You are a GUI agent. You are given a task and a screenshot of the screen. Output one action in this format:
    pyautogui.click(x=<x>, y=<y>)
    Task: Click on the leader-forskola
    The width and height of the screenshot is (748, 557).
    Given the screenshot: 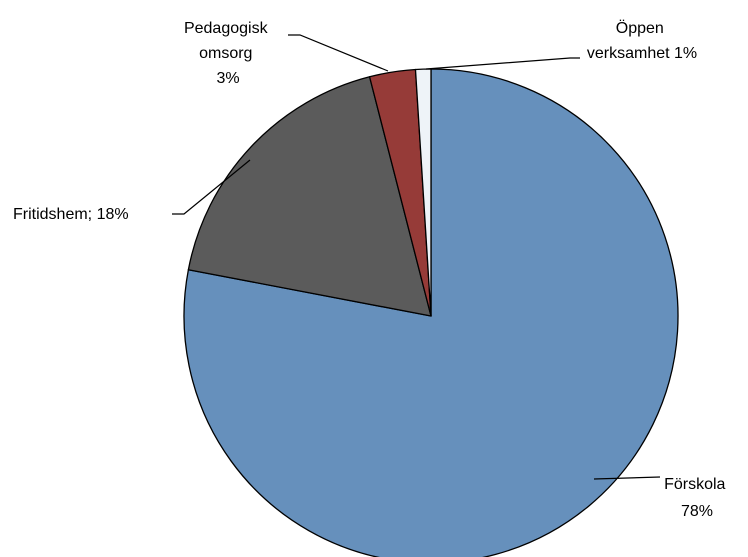 What is the action you would take?
    pyautogui.click(x=627, y=478)
    